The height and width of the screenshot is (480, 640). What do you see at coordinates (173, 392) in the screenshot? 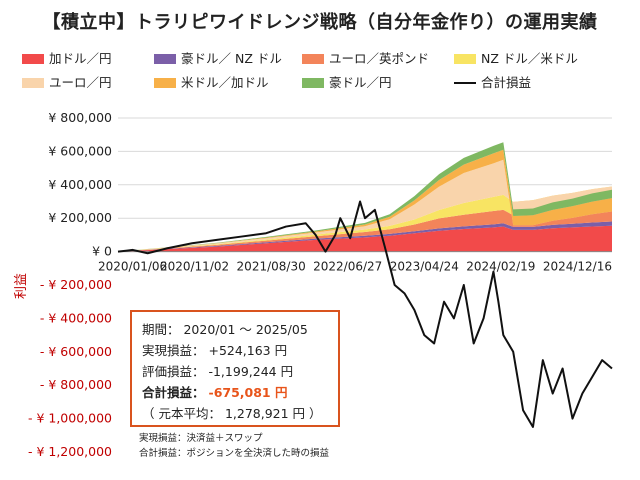
I see `summary-total-label: 合計損益：` at bounding box center [173, 392].